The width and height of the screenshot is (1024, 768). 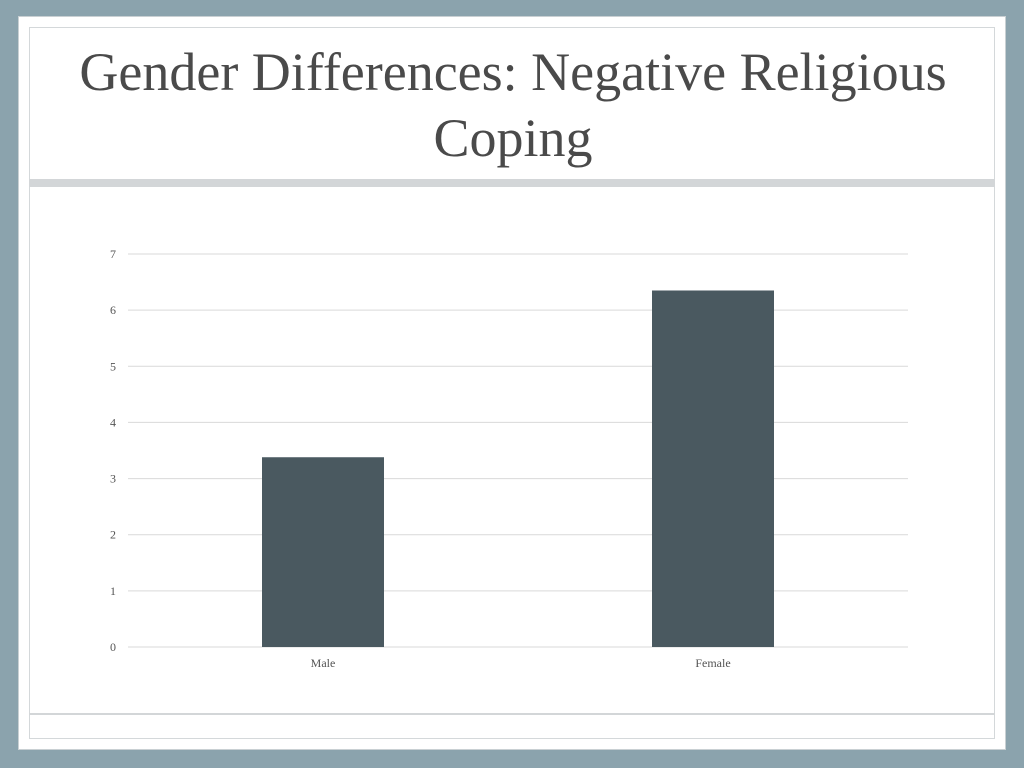 What do you see at coordinates (113, 450) in the screenshot?
I see `y-axis-ticks: 0 1 2 3 4 5 6 7` at bounding box center [113, 450].